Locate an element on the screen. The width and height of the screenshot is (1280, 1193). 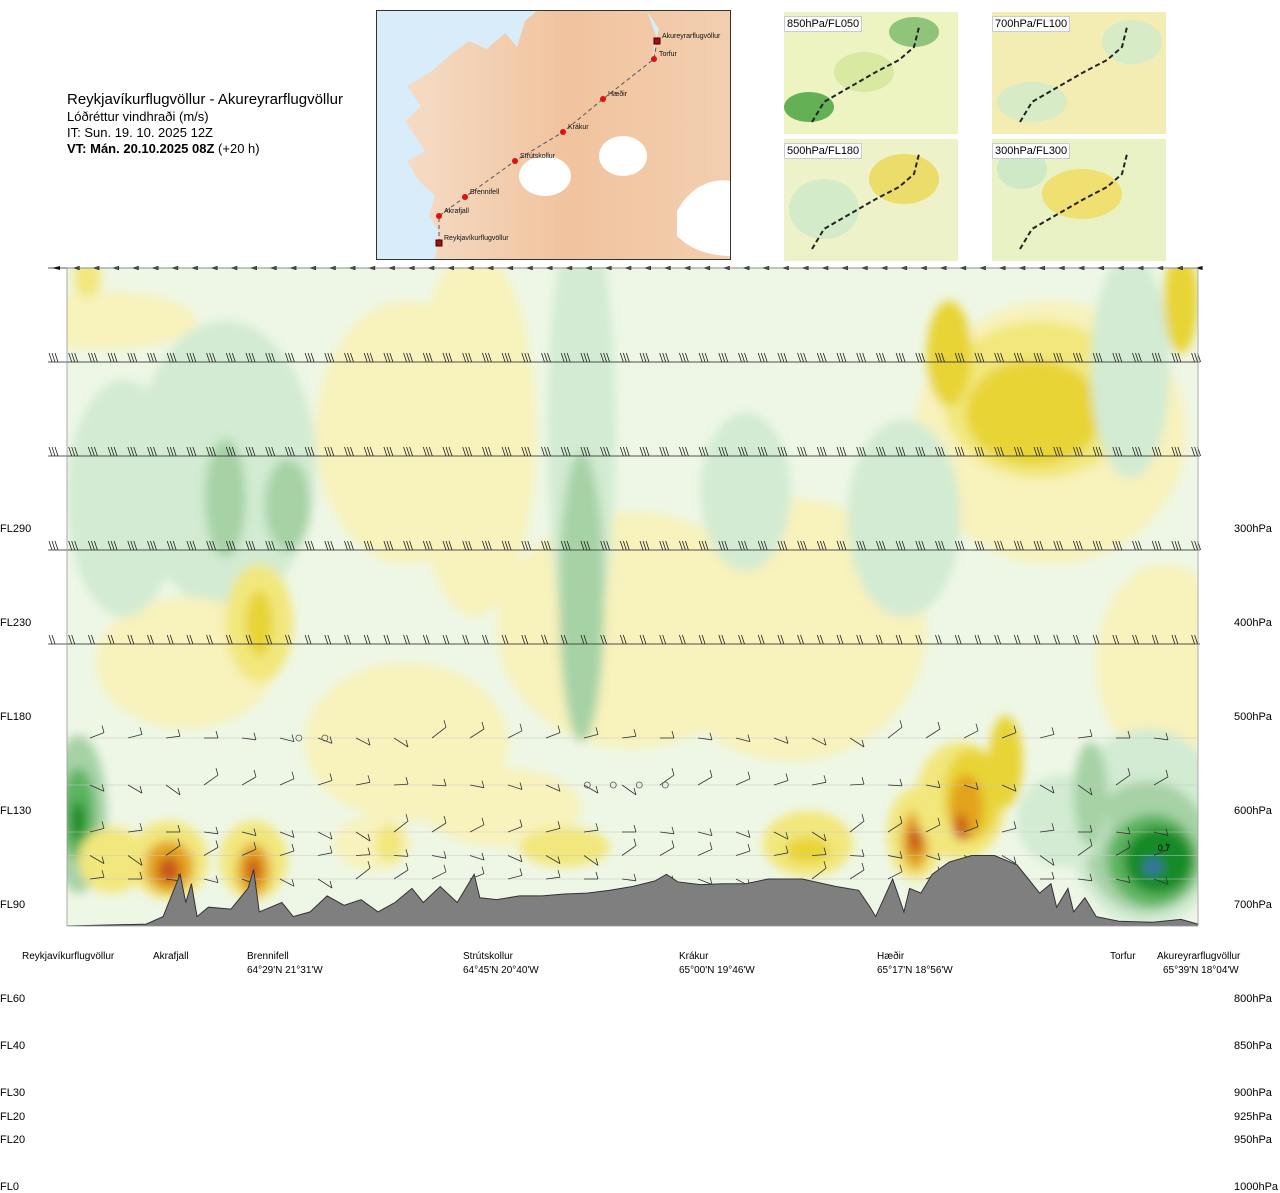
location-name: Akrafjall is located at coordinates (171, 956).